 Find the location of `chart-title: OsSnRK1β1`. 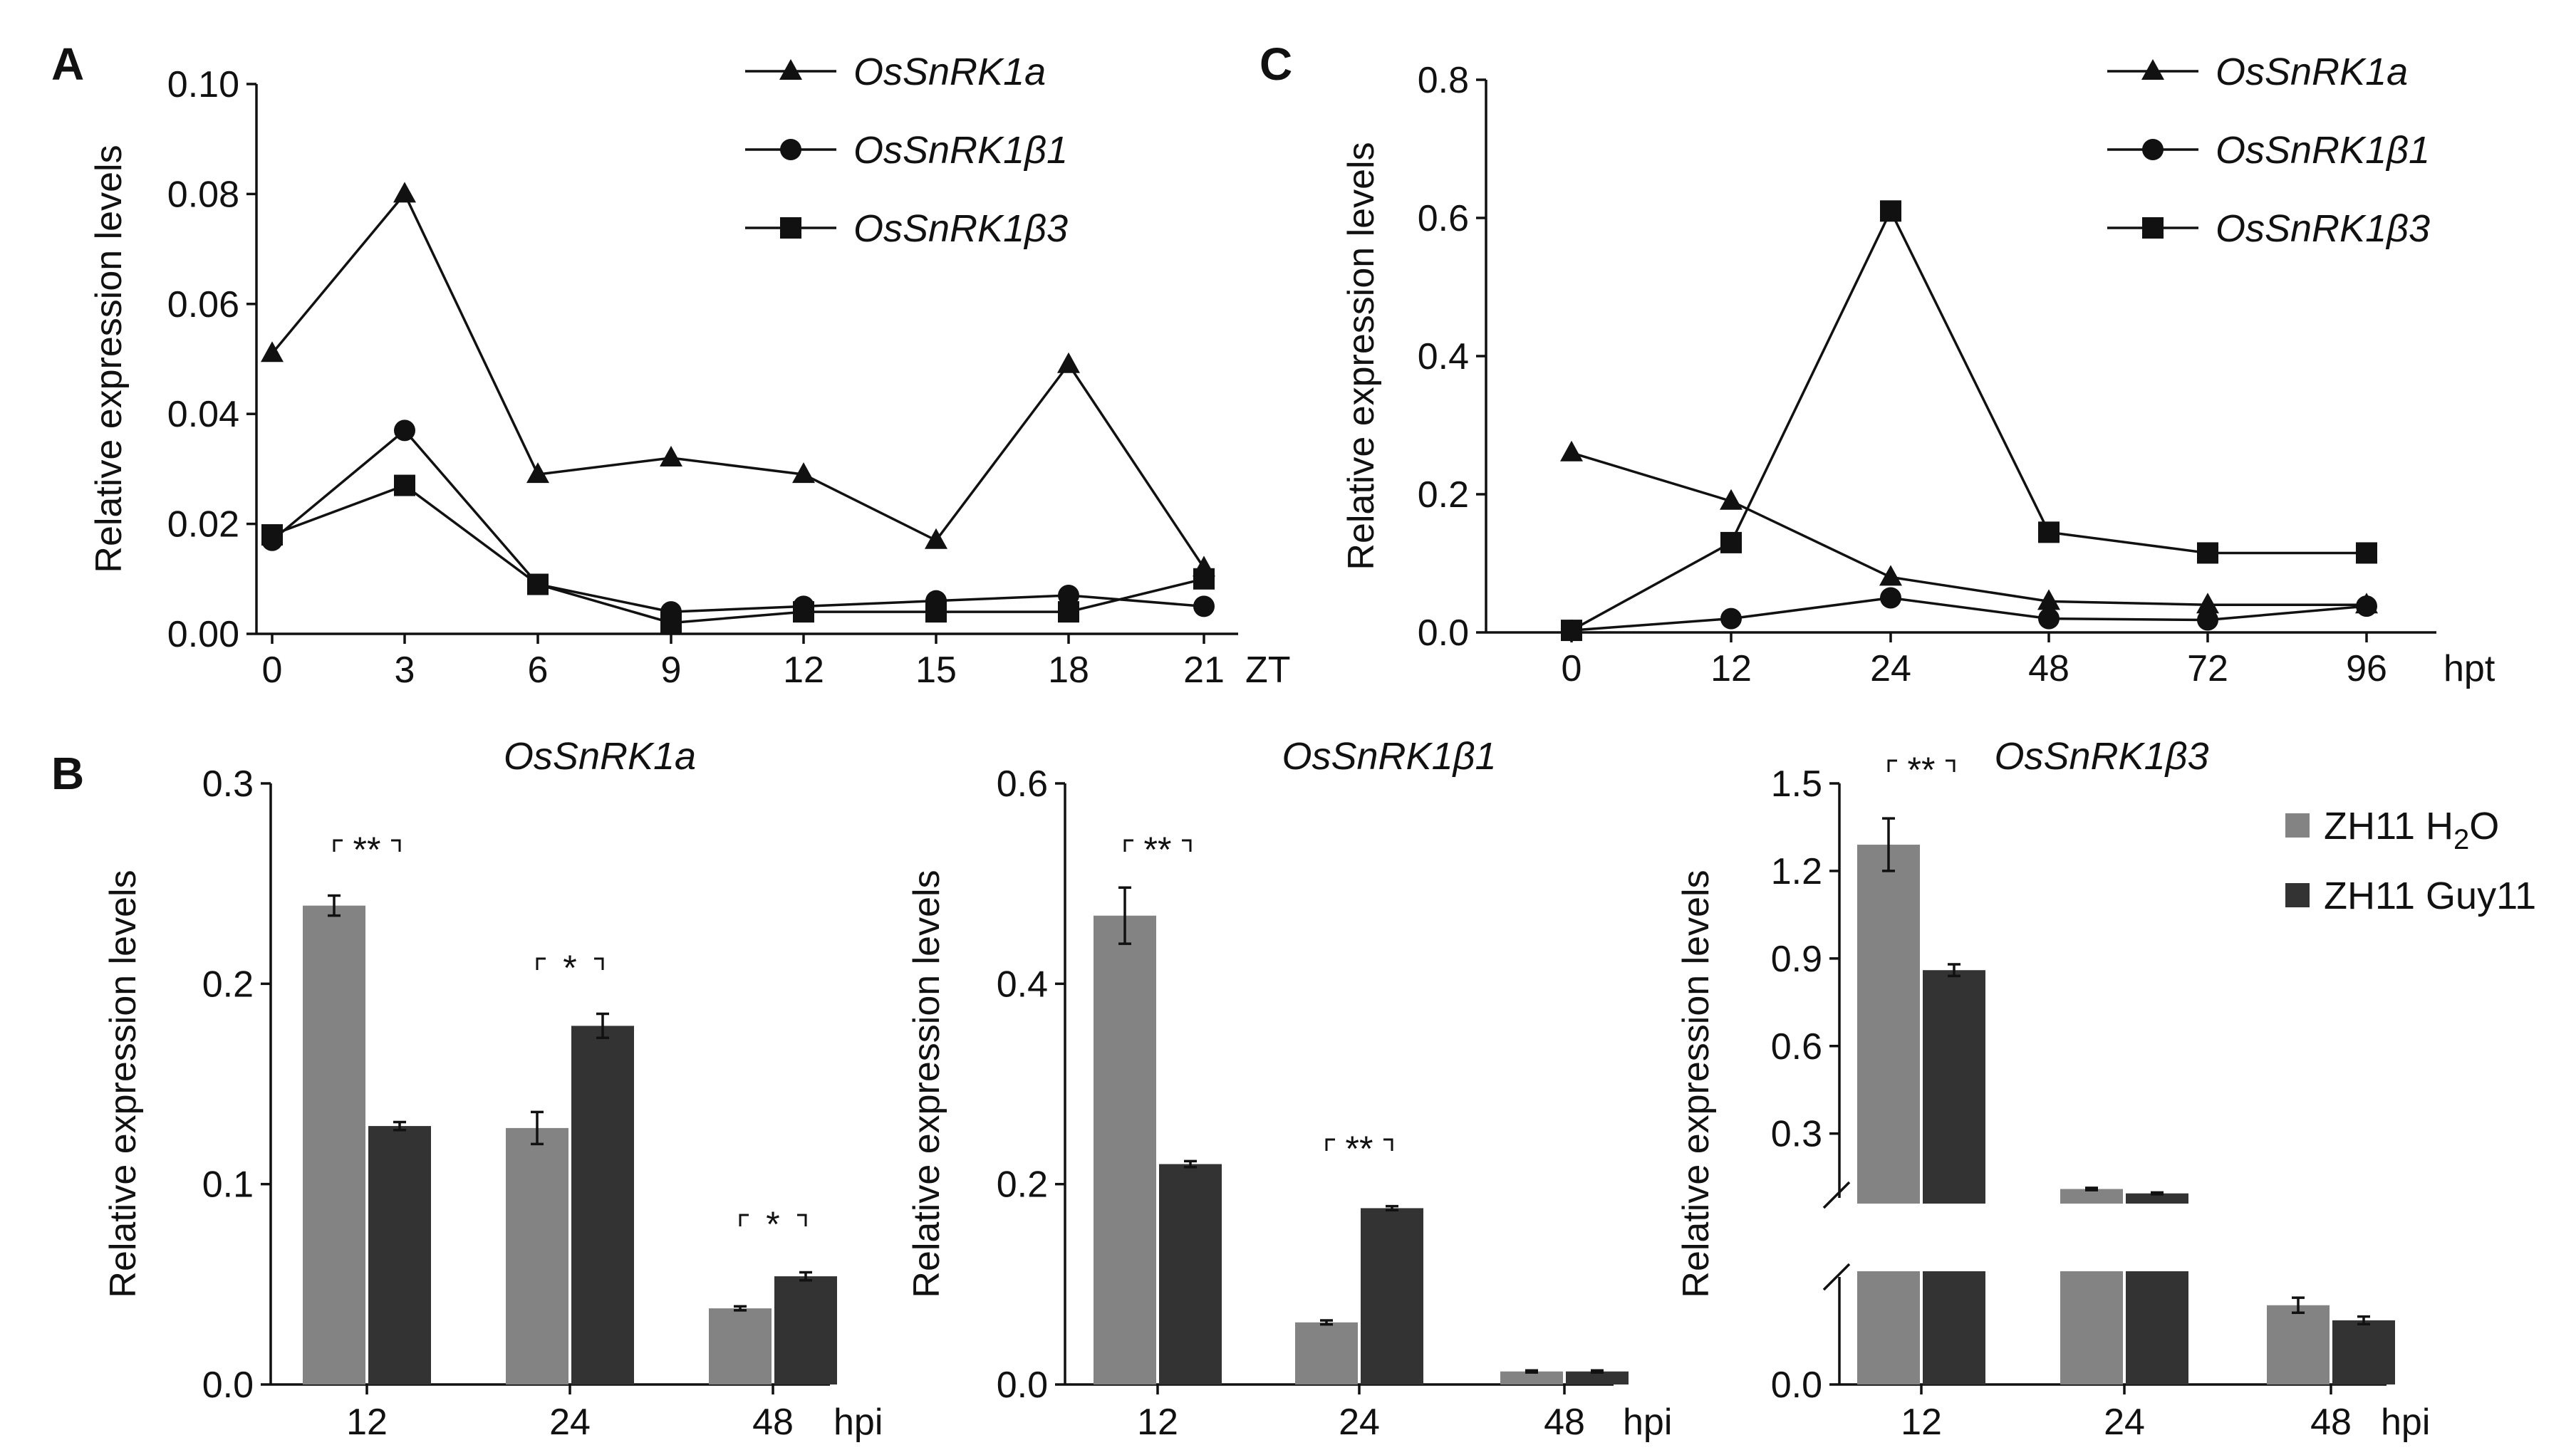

chart-title: OsSnRK1β1 is located at coordinates (1389, 756).